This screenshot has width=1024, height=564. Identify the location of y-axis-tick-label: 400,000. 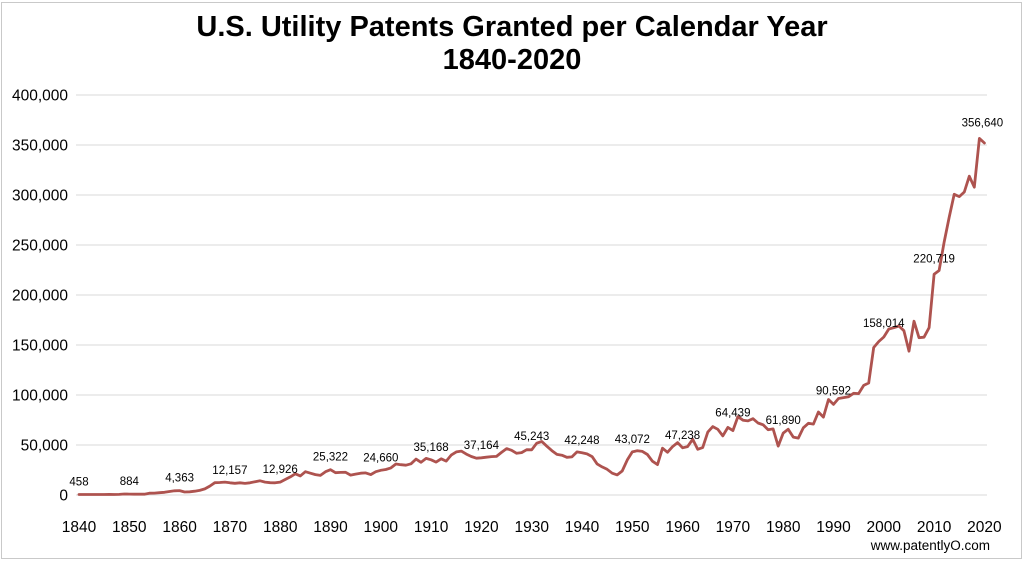
(40, 96).